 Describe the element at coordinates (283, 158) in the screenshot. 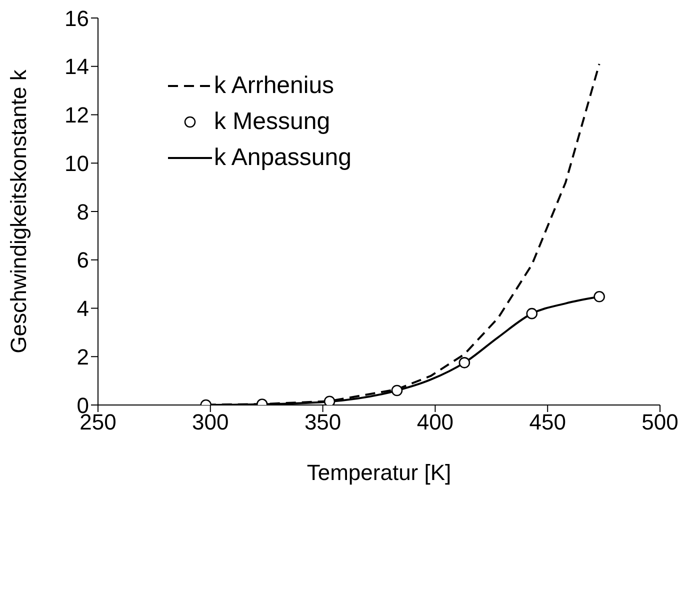

I see `legend-label: k Anpassung` at that location.